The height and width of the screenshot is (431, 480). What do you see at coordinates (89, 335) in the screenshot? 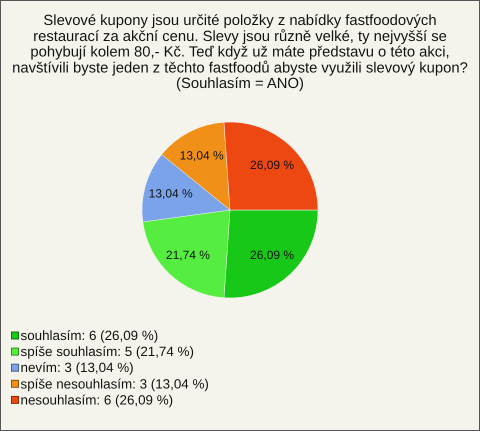
I see `legend-label: souhlasím: 6 (26,09 %)` at bounding box center [89, 335].